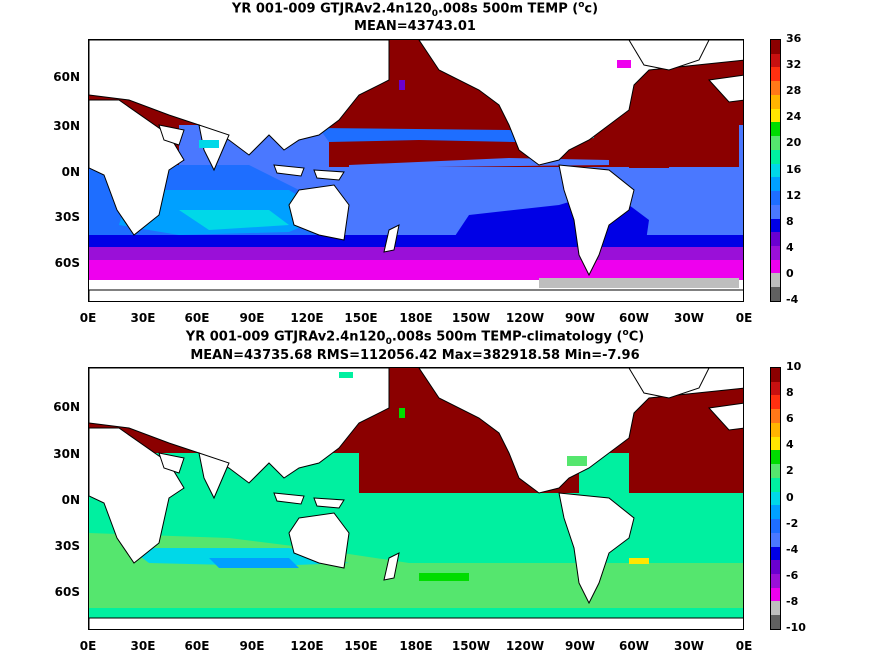  Describe the element at coordinates (744, 318) in the screenshot. I see `p1-lon-0e-end: 0E` at that location.